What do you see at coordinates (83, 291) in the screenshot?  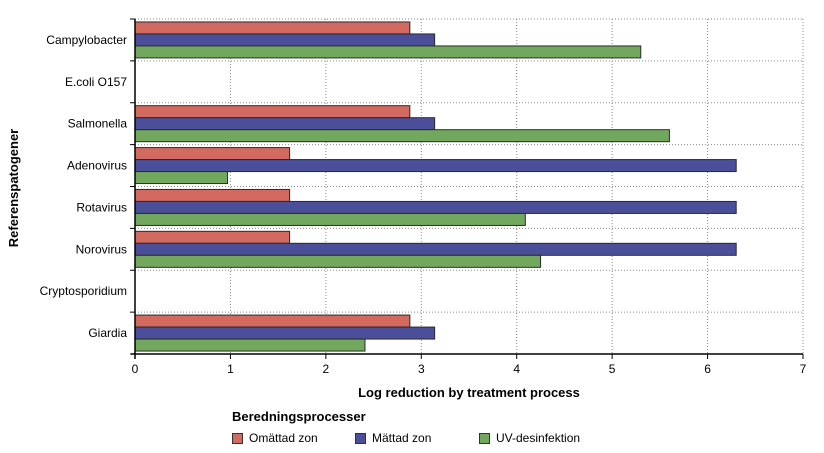 I see `y-category-label: Cryptosporidium` at bounding box center [83, 291].